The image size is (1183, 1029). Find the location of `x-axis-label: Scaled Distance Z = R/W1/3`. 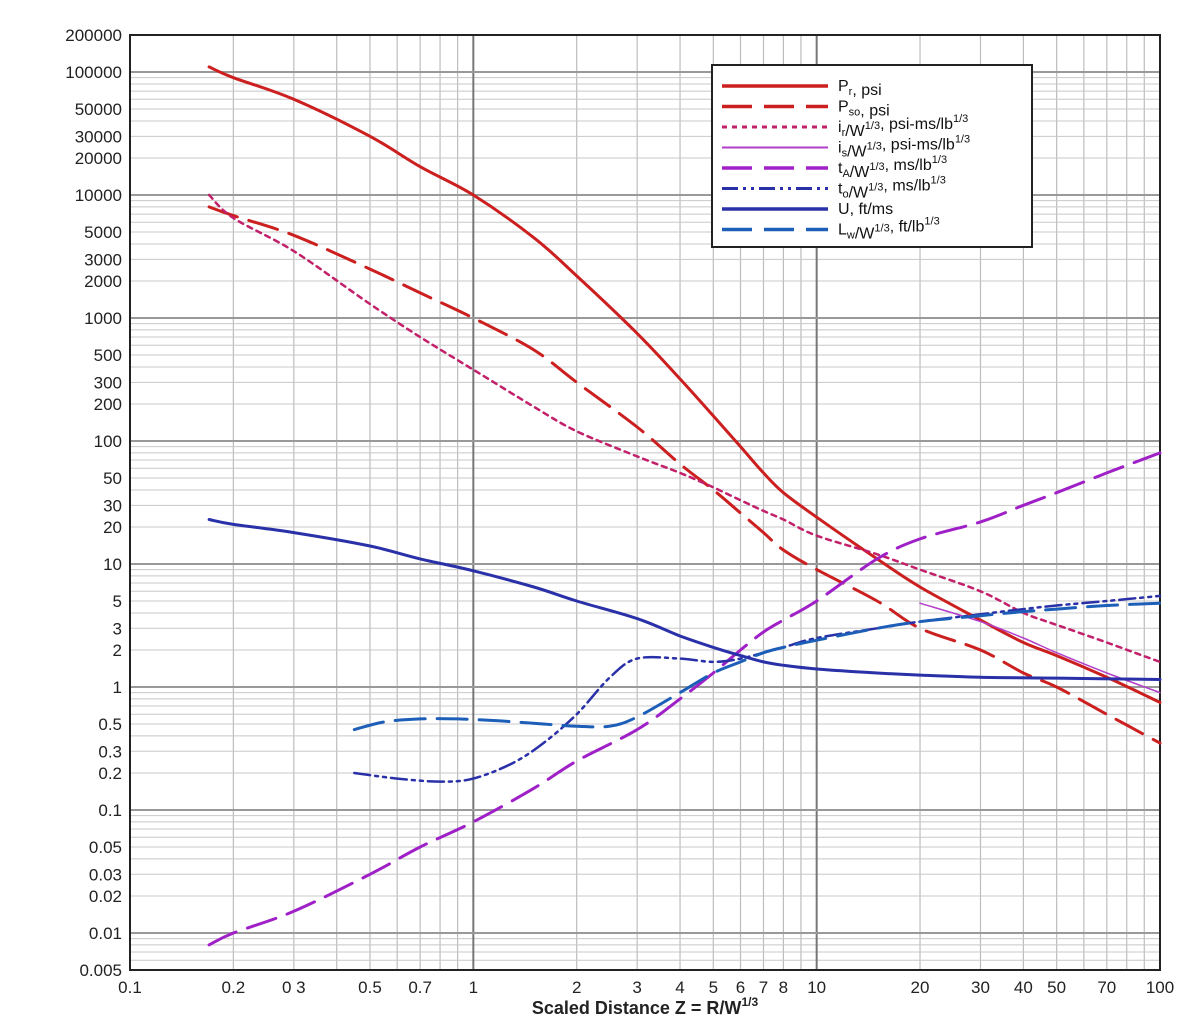

x-axis-label: Scaled Distance Z = R/W1/3 is located at coordinates (645, 1006).